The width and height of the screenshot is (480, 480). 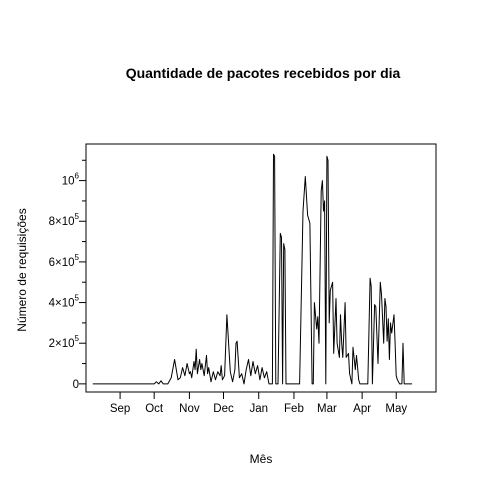 I want to click on x-tick-label: Dec, so click(x=223, y=409).